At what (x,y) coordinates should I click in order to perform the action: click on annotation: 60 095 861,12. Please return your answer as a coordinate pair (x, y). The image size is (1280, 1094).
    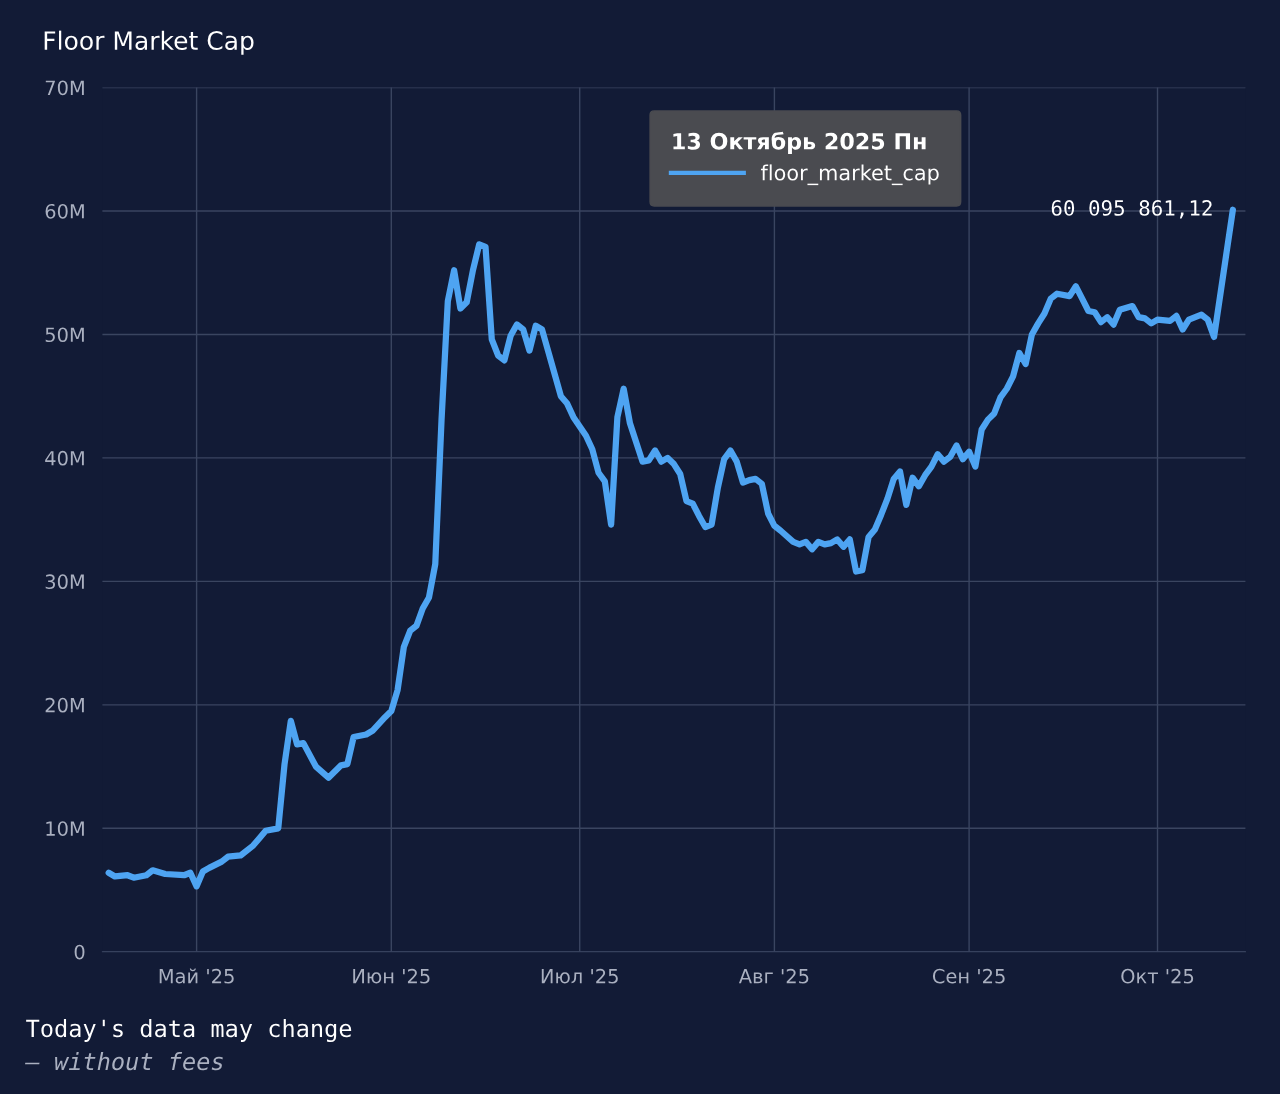
    Looking at the image, I should click on (1131, 209).